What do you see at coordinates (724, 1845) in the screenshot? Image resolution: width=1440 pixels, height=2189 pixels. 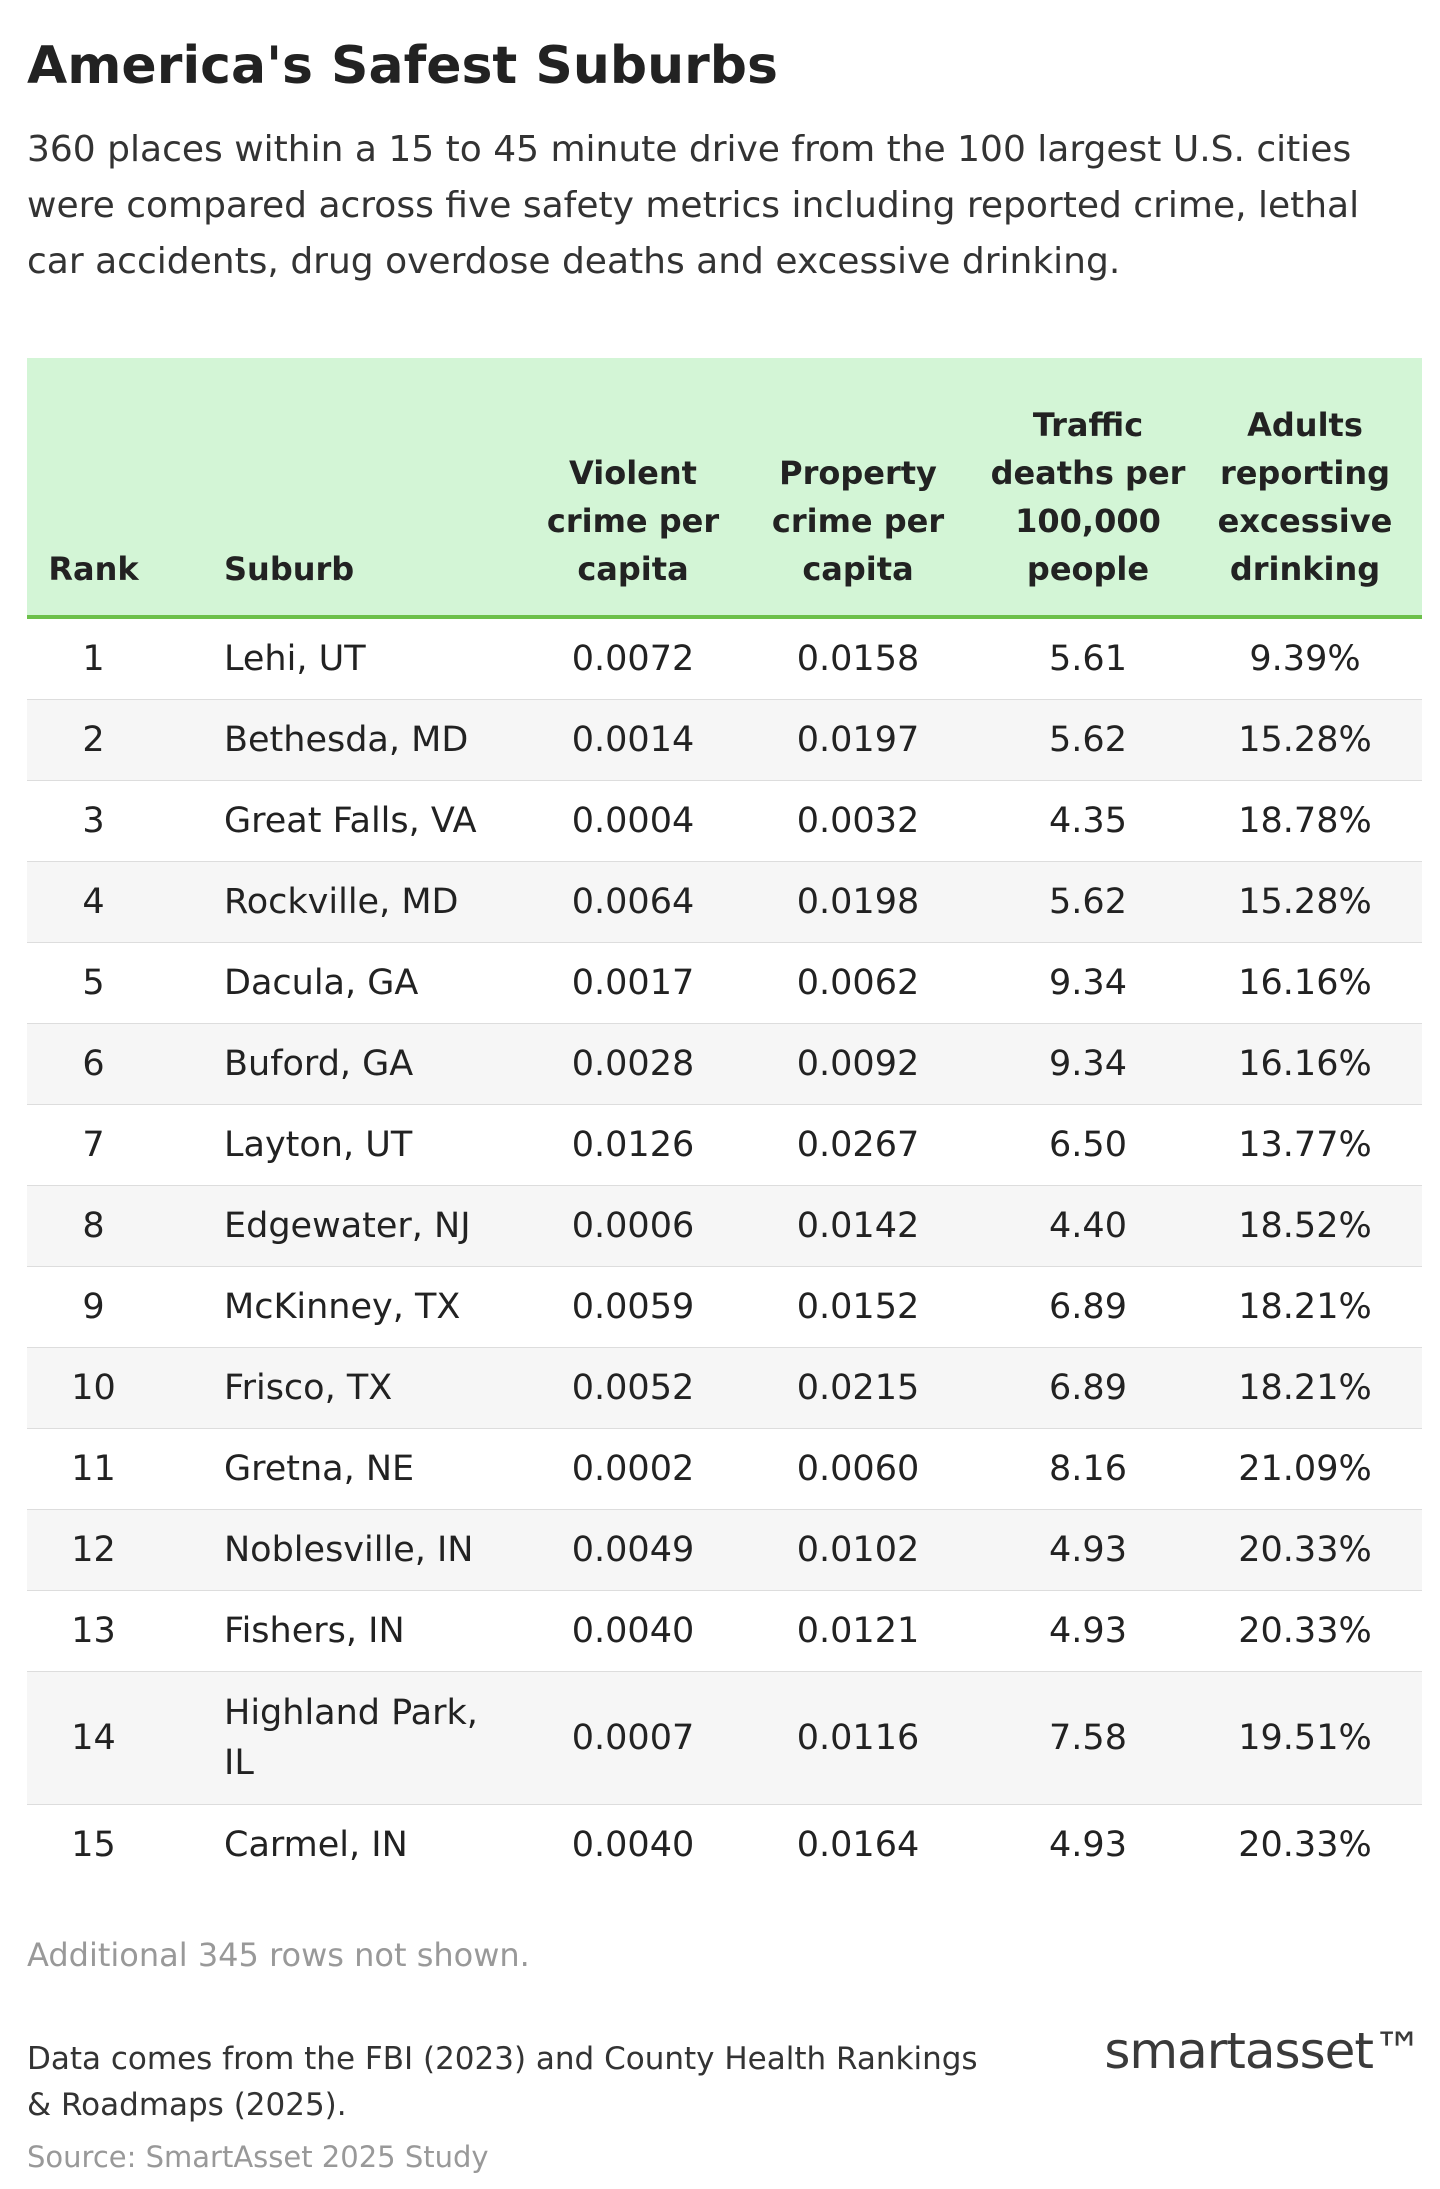 I see `table-row: 15 Carmel, IN 0.0040 0.0164 4.93 20.33%` at bounding box center [724, 1845].